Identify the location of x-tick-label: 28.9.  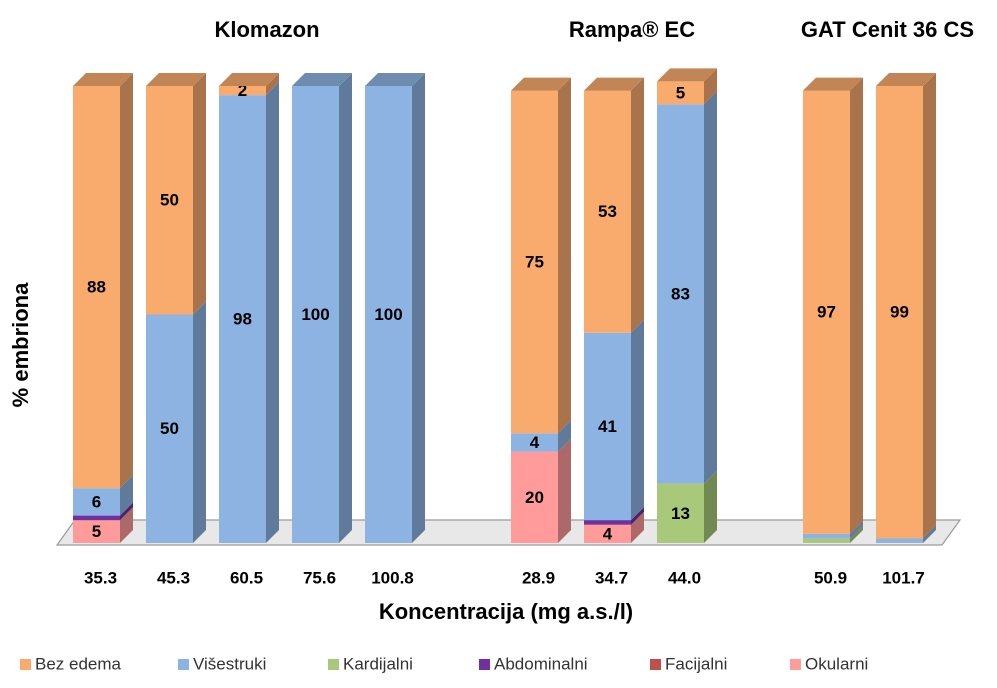
(538, 577).